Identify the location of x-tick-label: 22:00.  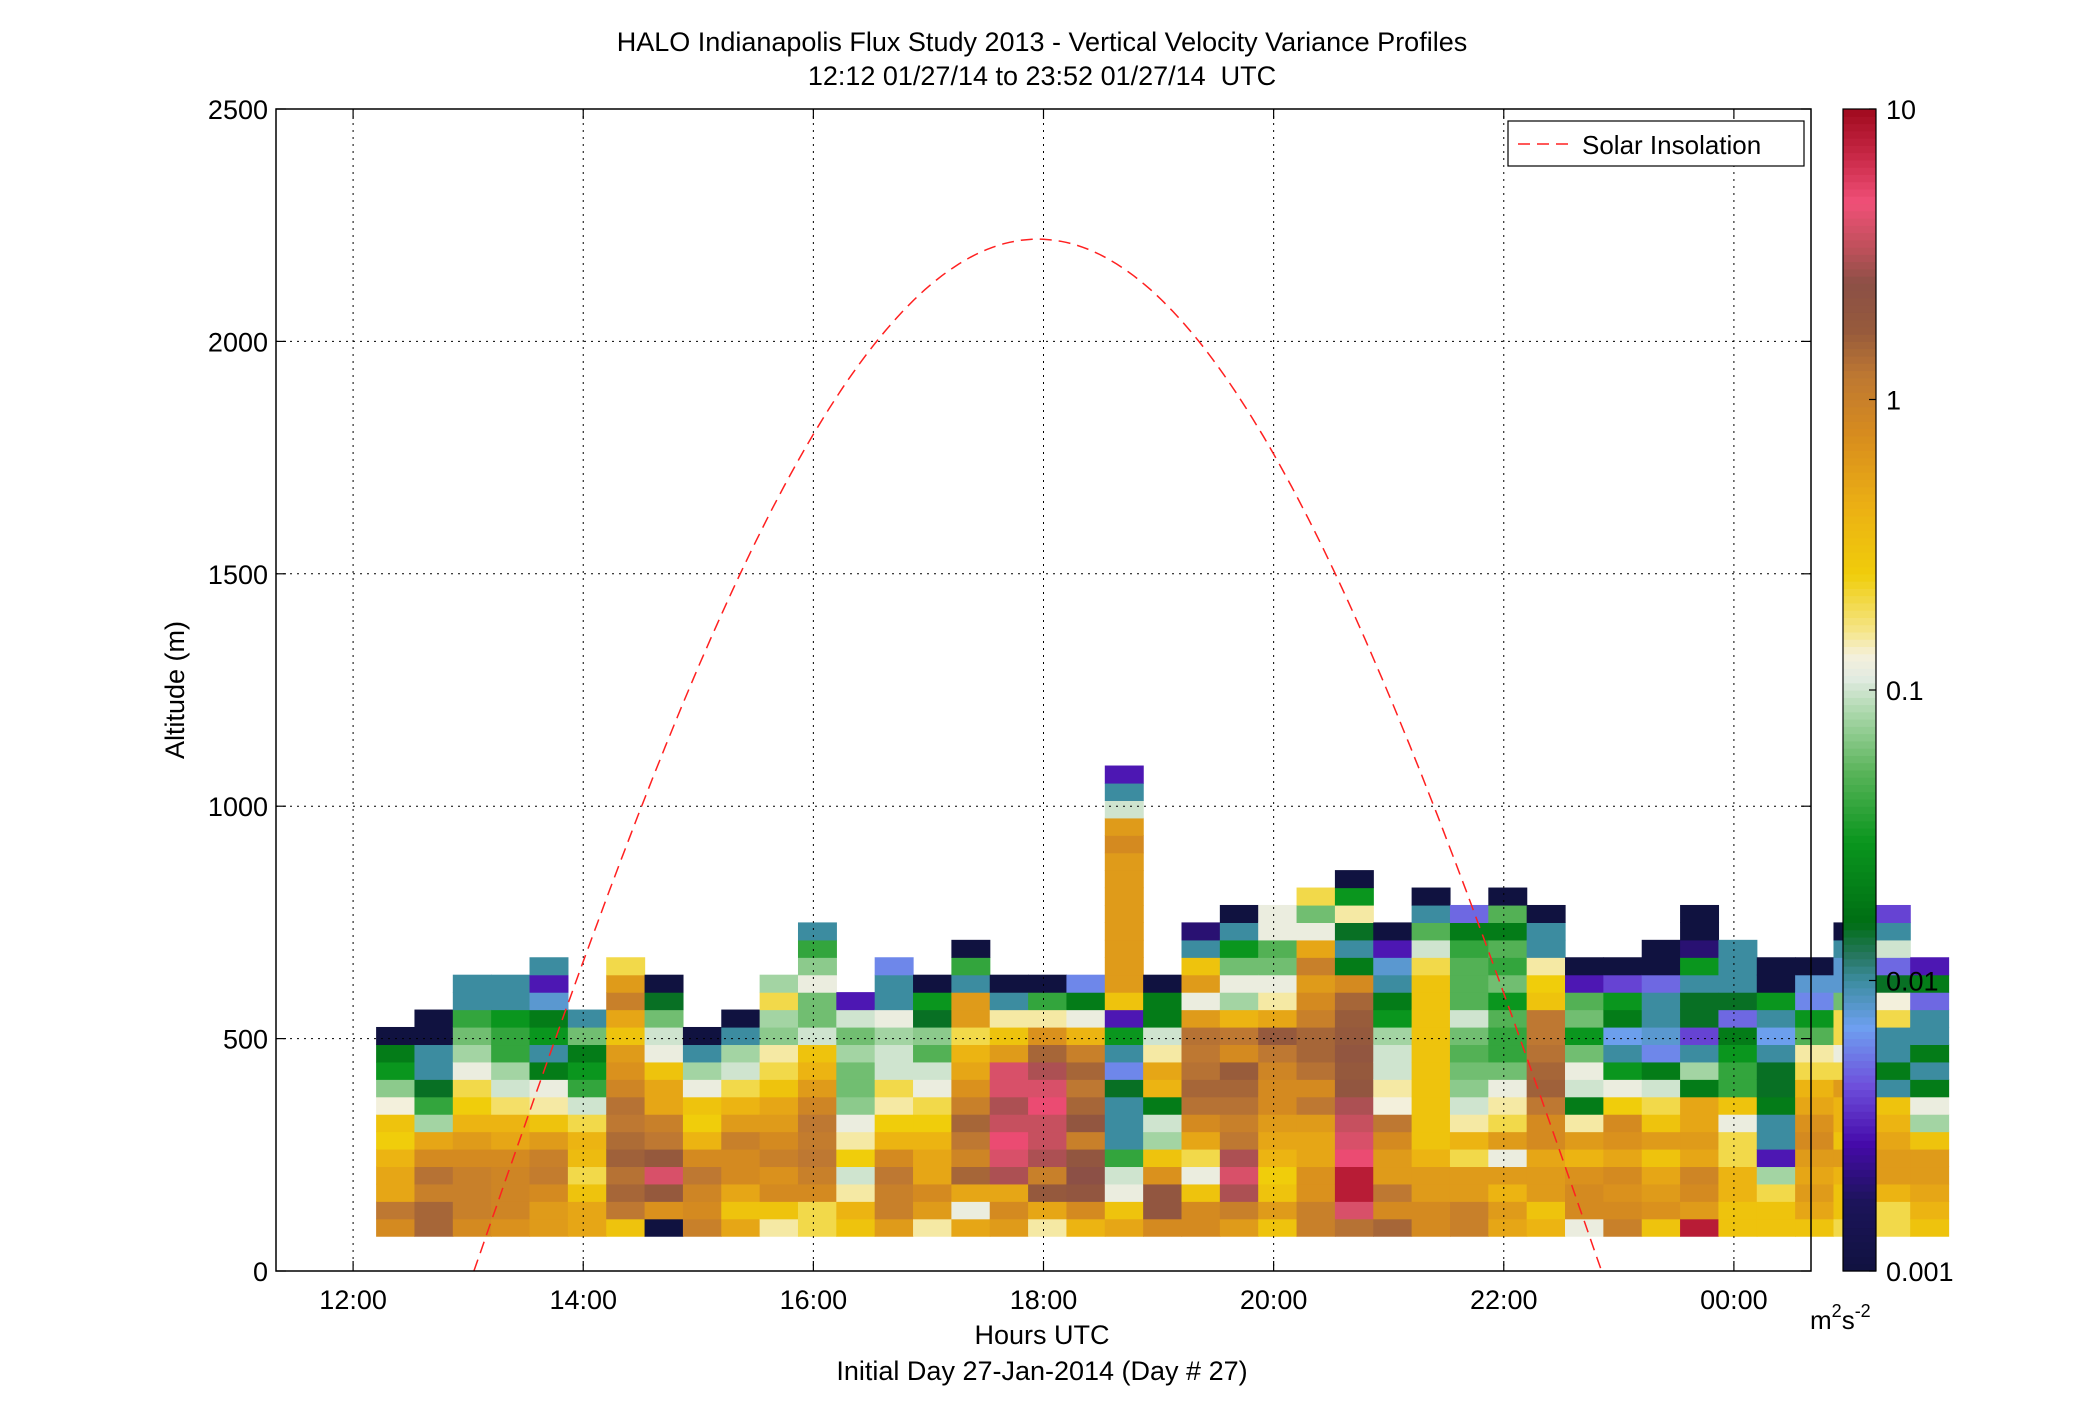
(1504, 1300).